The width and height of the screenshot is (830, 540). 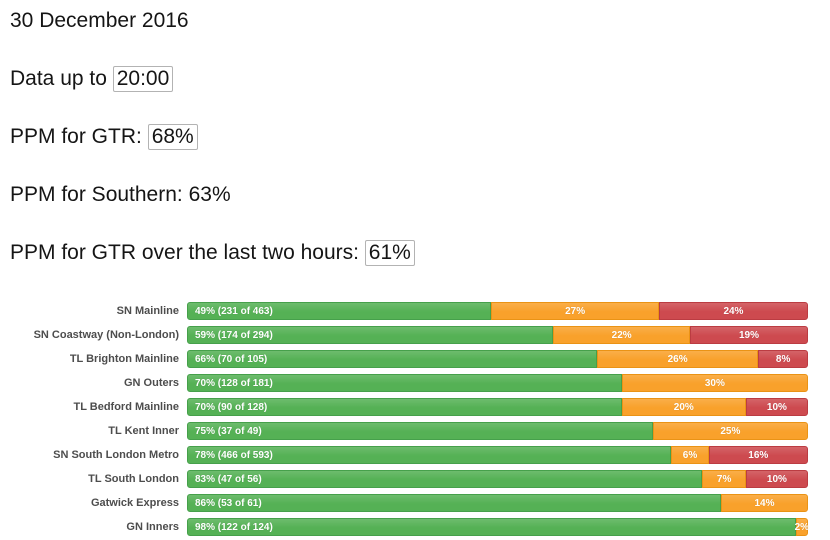 I want to click on chart-row: TL Kent Inner 75% (37 of 49) 25%, so click(x=420, y=431).